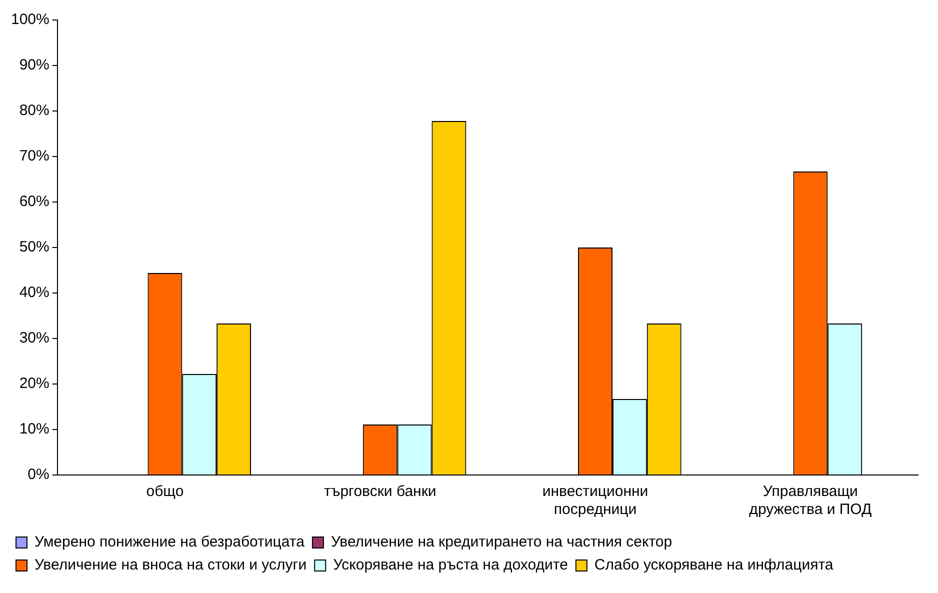 The image size is (938, 593). I want to click on x-tick-label: инвестиционни посредници, so click(595, 500).